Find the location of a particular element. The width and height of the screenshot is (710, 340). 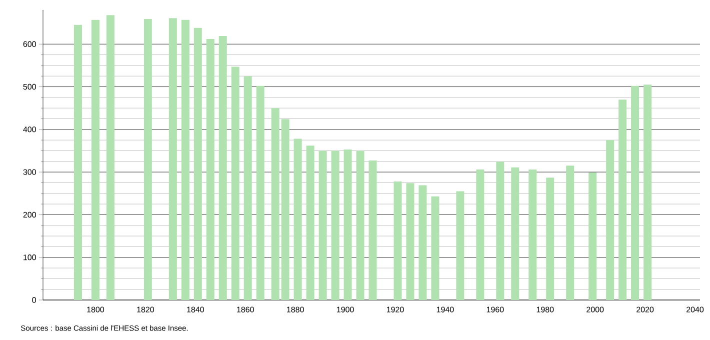

x-tick-label: 1980 is located at coordinates (545, 309).